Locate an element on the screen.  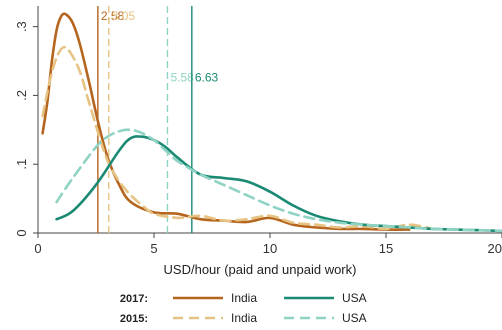
x-tick-label: 20 is located at coordinates (495, 248).